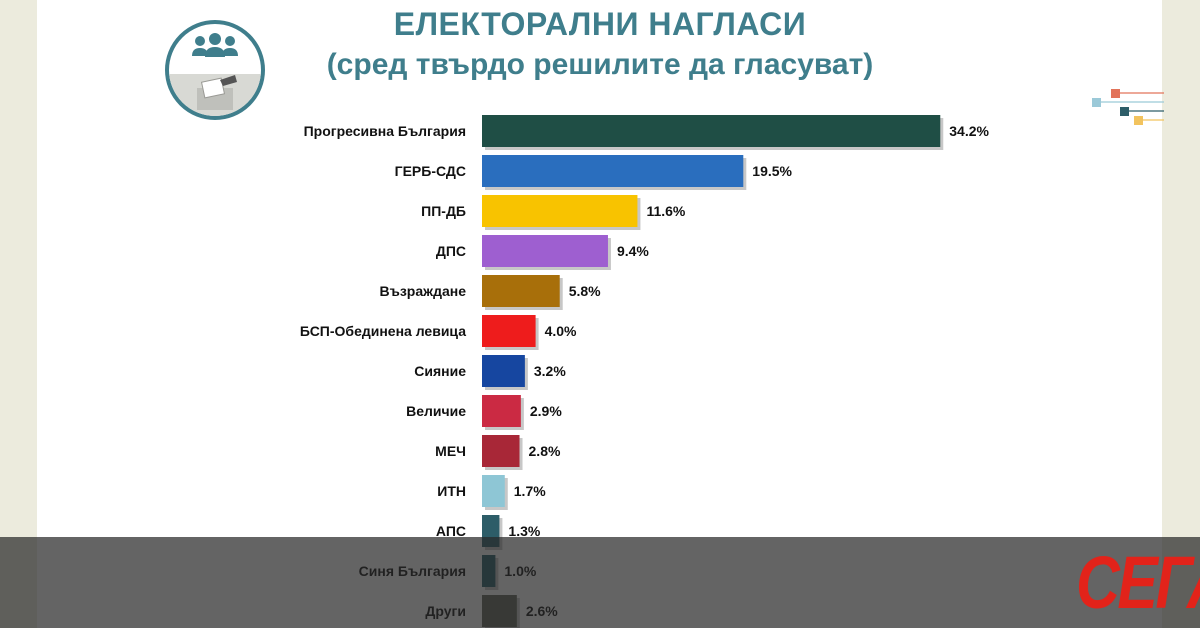 The image size is (1200, 628). Describe the element at coordinates (385, 131) in the screenshot. I see `category-label: Прогресивна България` at that location.